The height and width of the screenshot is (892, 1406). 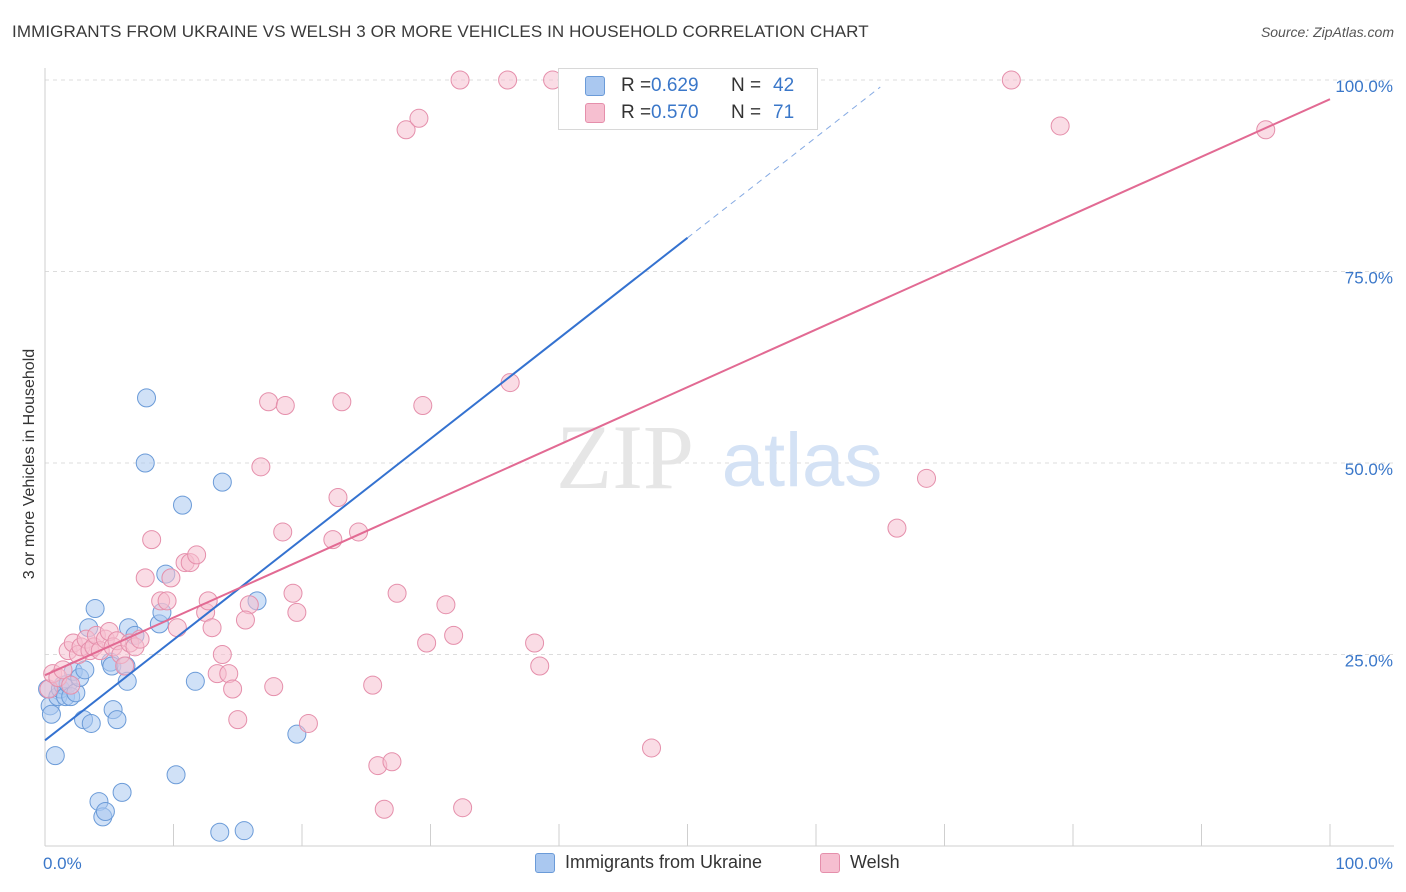 I want to click on source-label: Source: ZipAtlas.com, so click(x=1327, y=32).